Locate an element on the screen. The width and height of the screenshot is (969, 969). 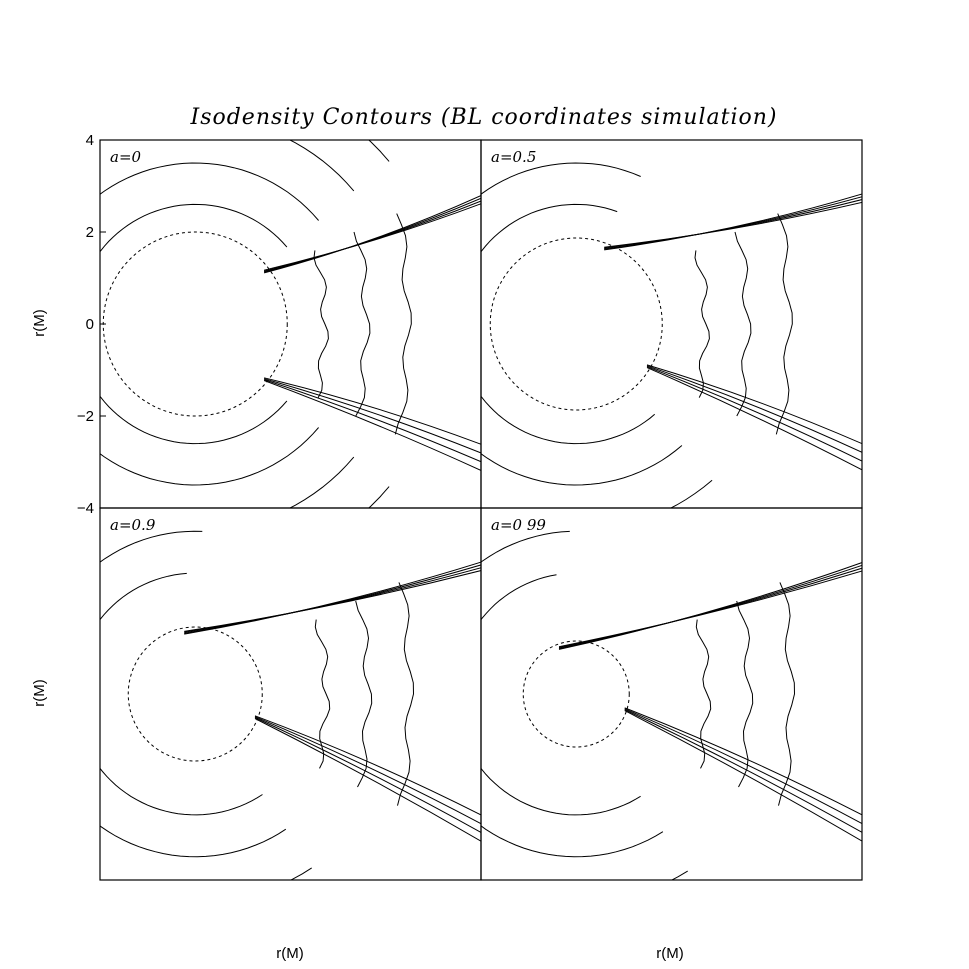
y-axis-label-bottom: r(M) is located at coordinates (39, 692).